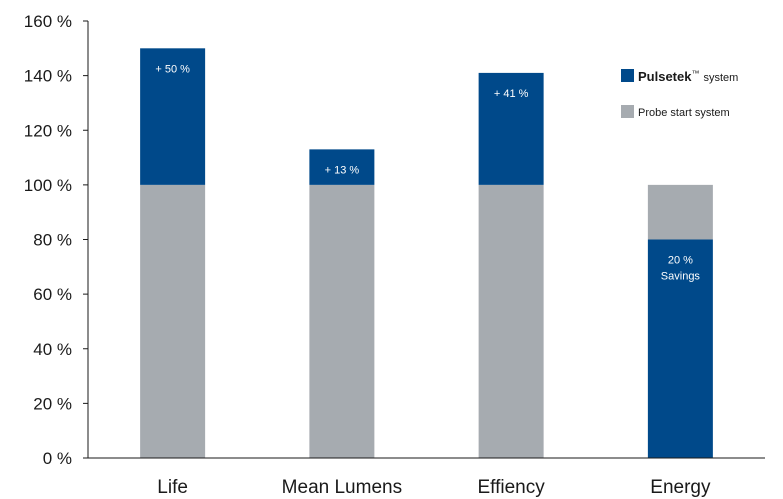 The height and width of the screenshot is (499, 783). I want to click on x-tick-label: Energy, so click(680, 487).